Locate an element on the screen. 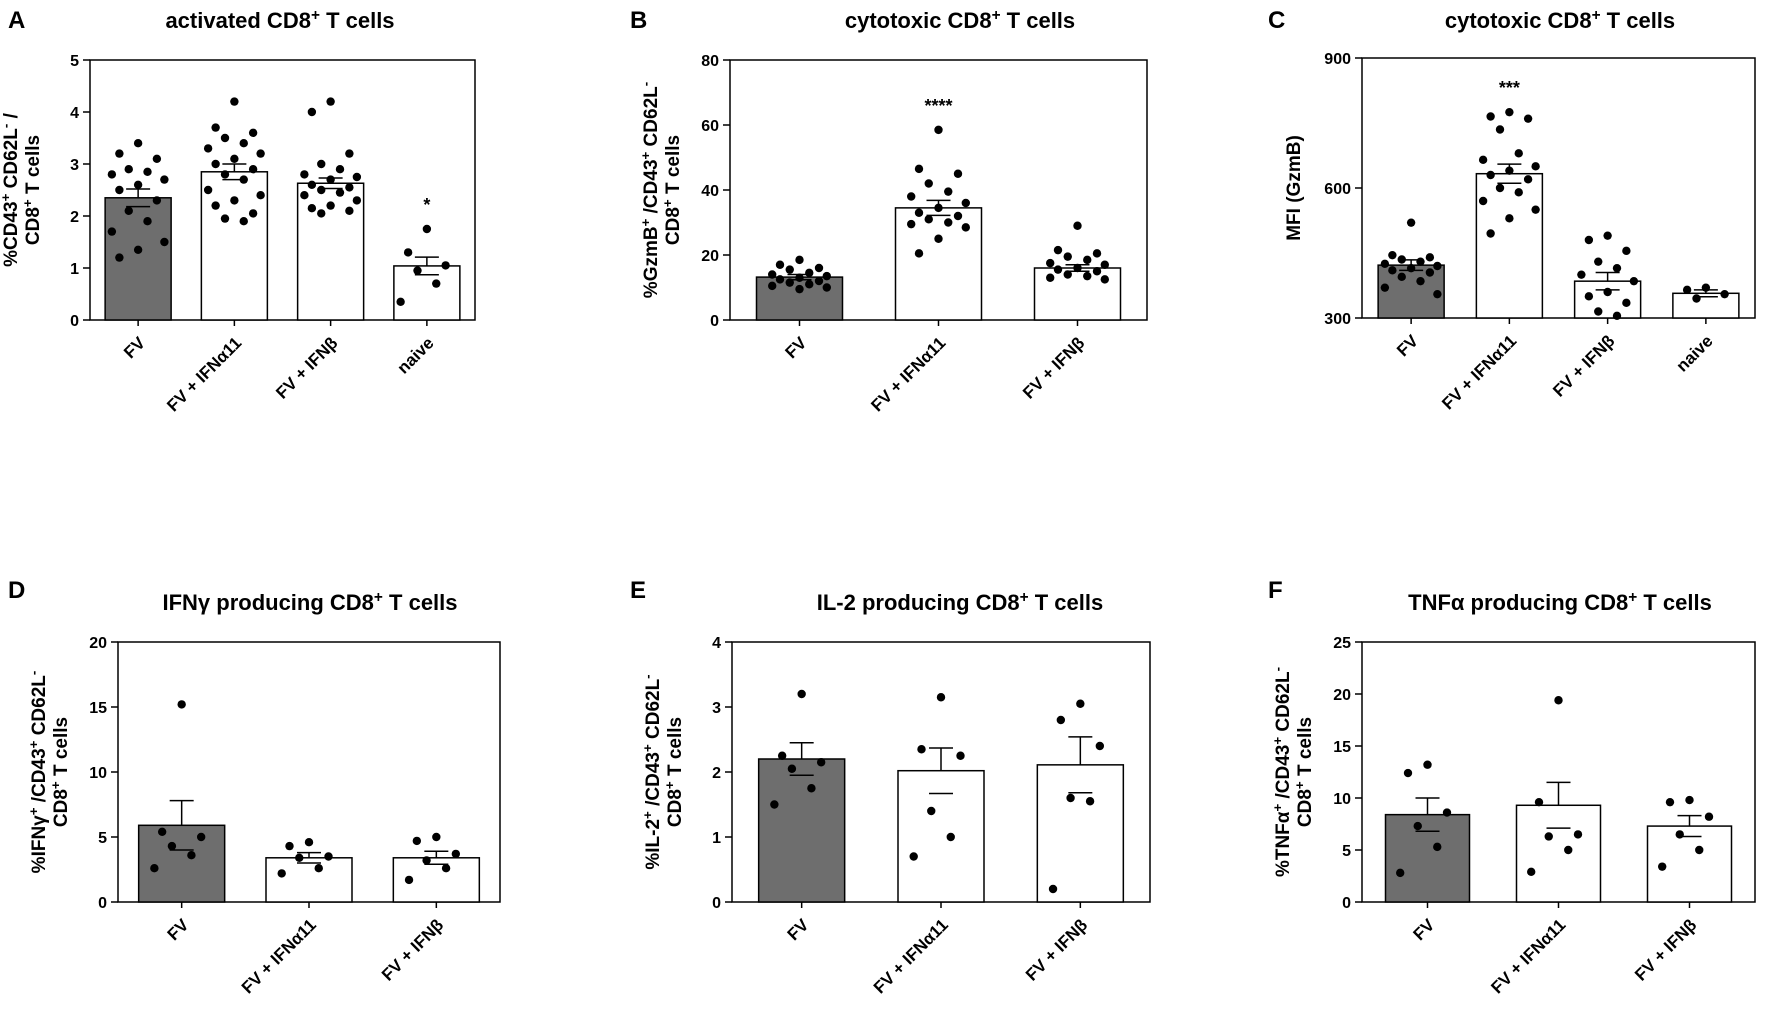 The image size is (1772, 1010). y-axis-label: %CD43+ CD62L- / is located at coordinates (11, 189).